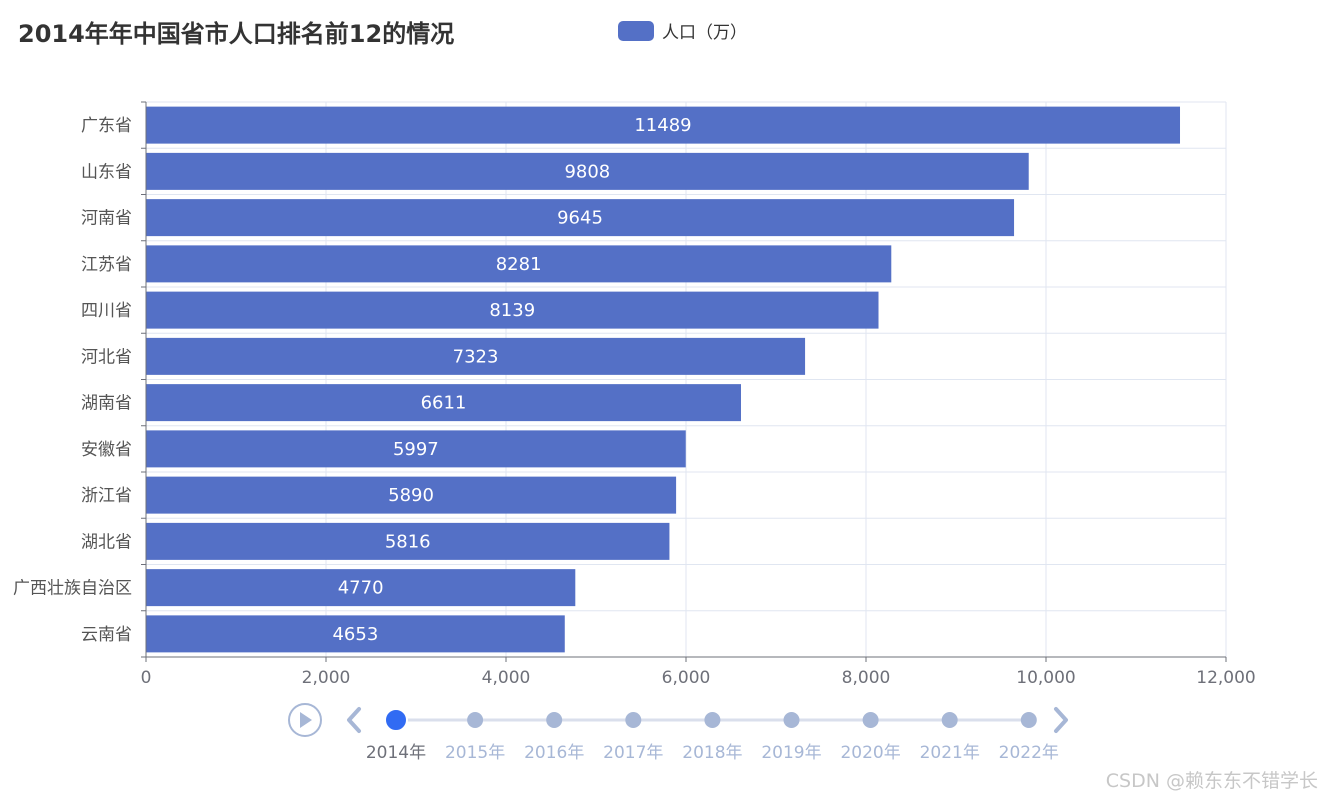  Describe the element at coordinates (396, 720) in the screenshot. I see `timeline-point-active` at that location.